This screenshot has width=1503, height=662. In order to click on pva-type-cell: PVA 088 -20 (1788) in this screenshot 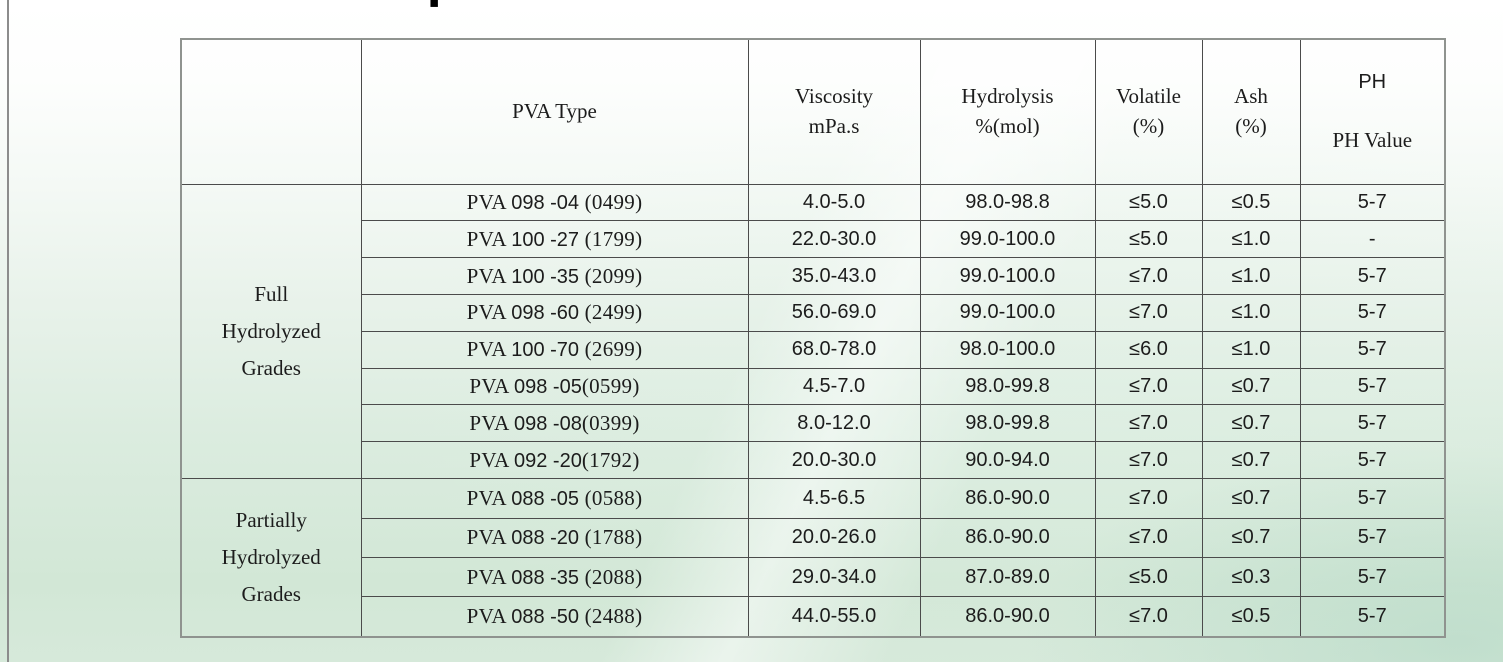, I will do `click(554, 537)`.